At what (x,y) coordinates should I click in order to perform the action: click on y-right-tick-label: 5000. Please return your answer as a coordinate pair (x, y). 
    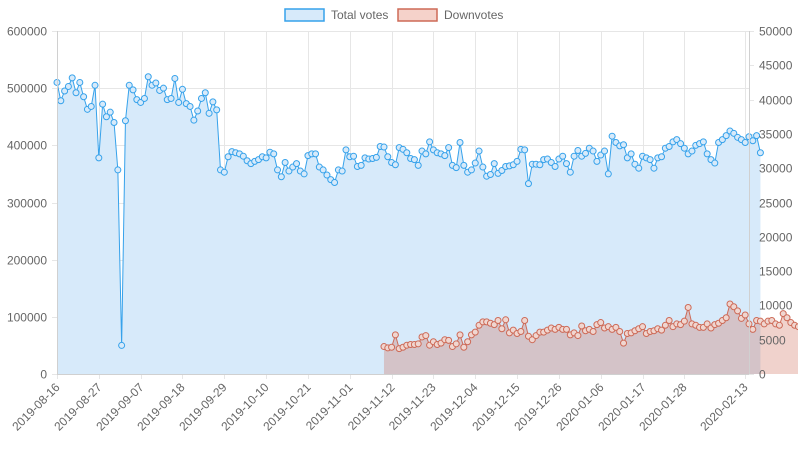
    Looking at the image, I should click on (772, 341).